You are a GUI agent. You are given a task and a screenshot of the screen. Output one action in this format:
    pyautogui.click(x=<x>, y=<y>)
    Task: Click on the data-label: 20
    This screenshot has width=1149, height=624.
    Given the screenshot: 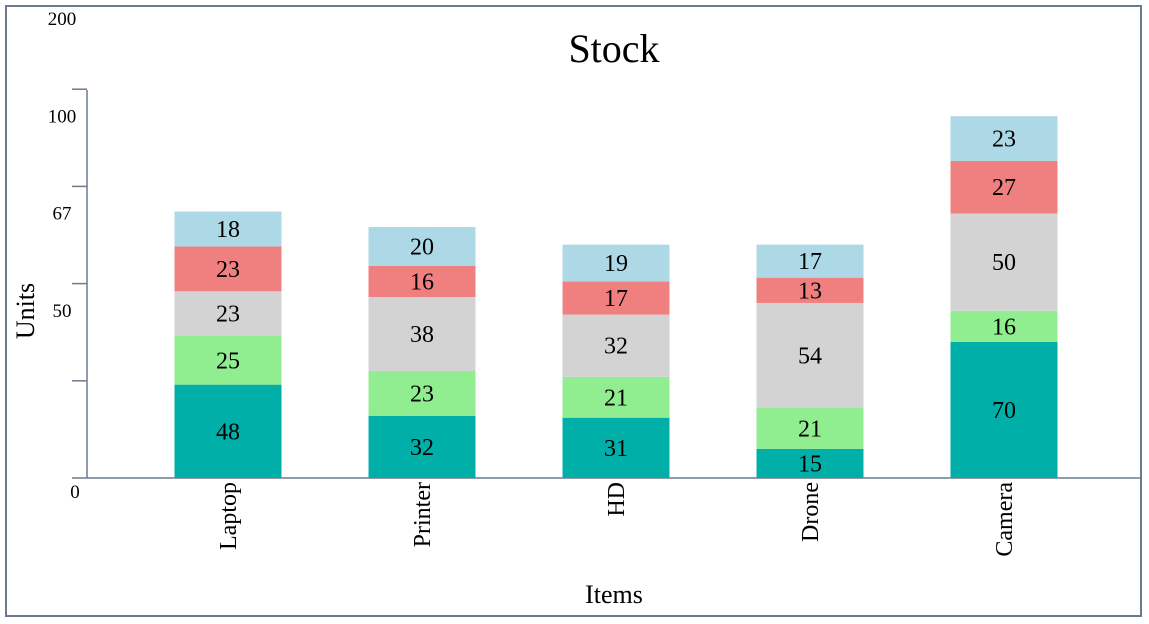 What is the action you would take?
    pyautogui.click(x=422, y=248)
    